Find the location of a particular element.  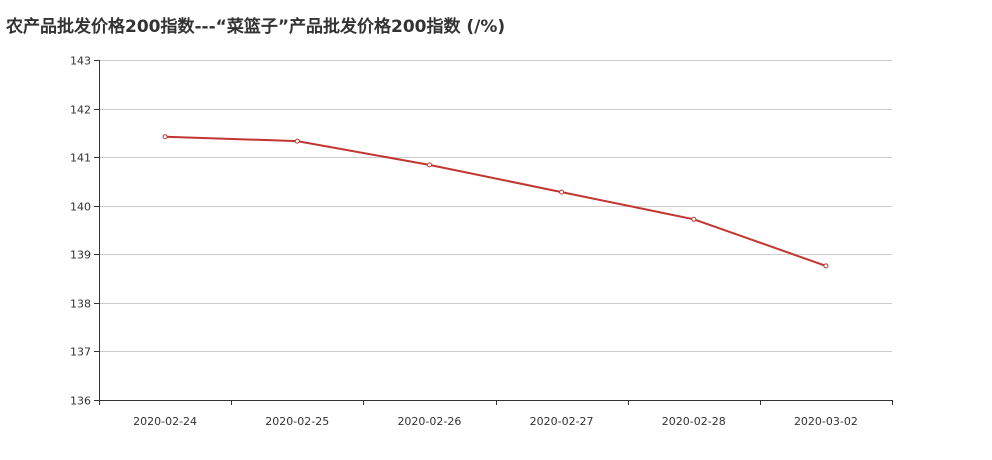

x-tick-label: 2020-03-02 is located at coordinates (826, 421).